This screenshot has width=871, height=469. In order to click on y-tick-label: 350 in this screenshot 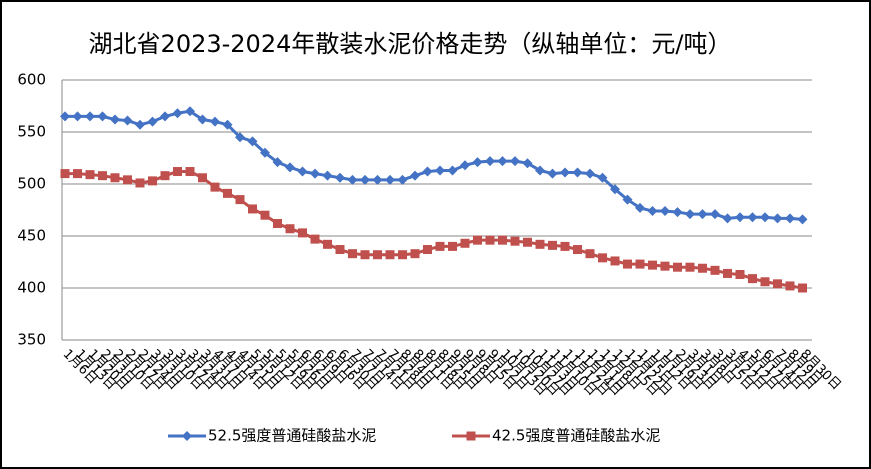, I will do `click(31, 340)`.